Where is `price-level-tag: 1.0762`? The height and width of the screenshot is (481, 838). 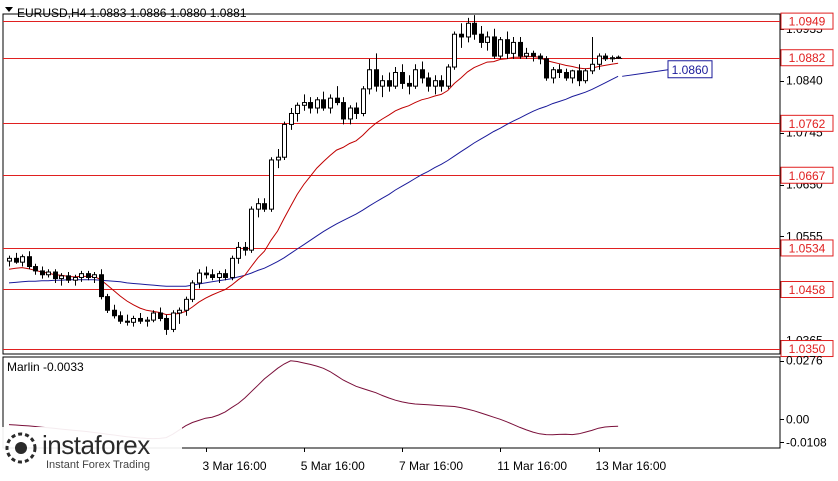
price-level-tag: 1.0762 is located at coordinates (807, 124).